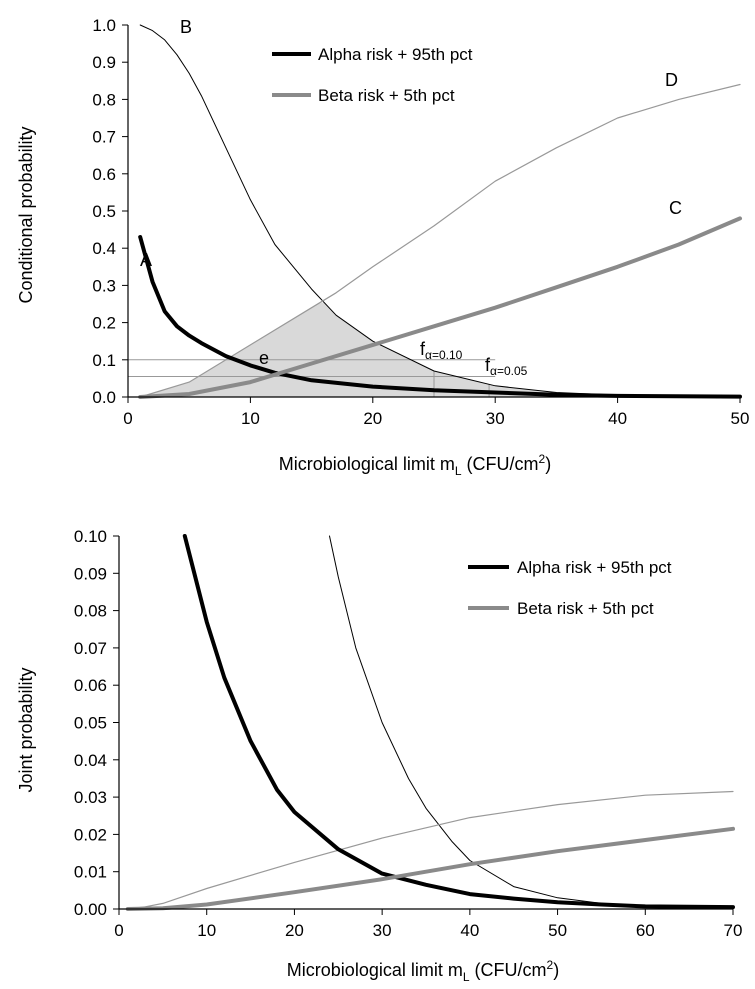 This screenshot has width=755, height=989. I want to click on y-tick-label: 0.8, so click(104, 99).